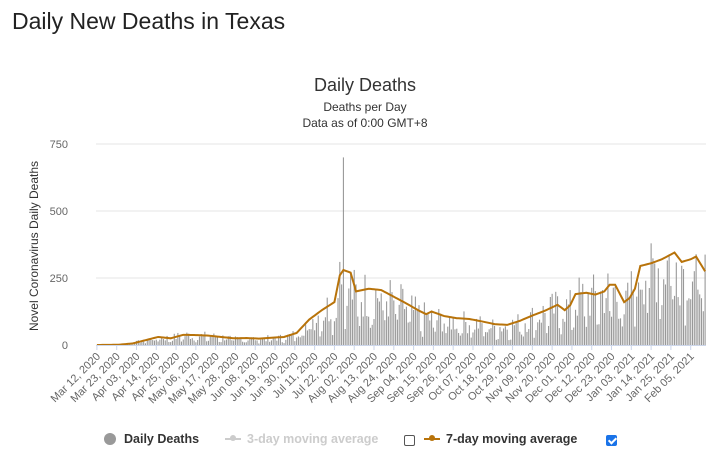 Image resolution: width=720 pixels, height=466 pixels. I want to click on legend-3day-ma: 3-day moving average, so click(301, 439).